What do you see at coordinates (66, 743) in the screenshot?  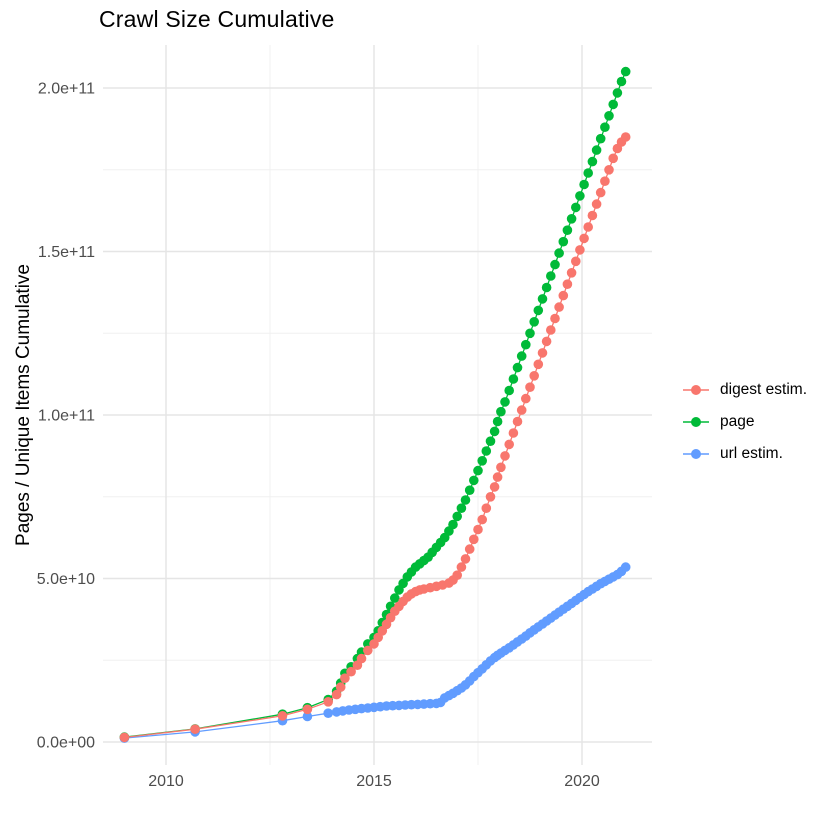 I see `y-tick-label: 0.0e+00` at bounding box center [66, 743].